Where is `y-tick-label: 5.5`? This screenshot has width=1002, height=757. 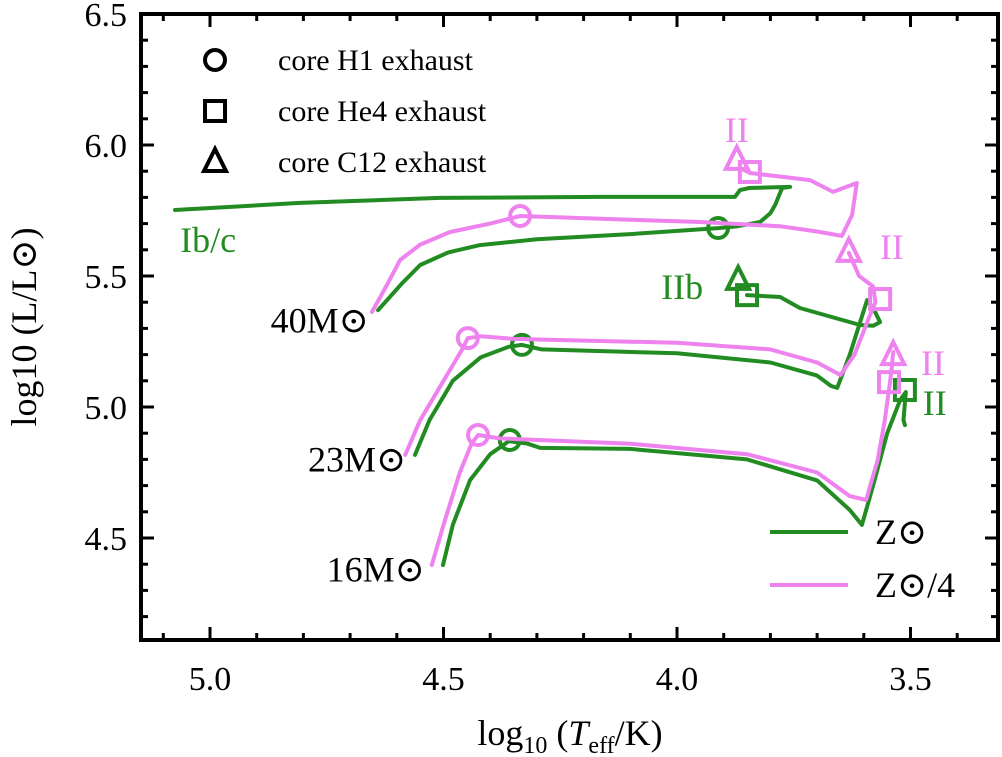 y-tick-label: 5.5 is located at coordinates (106, 277).